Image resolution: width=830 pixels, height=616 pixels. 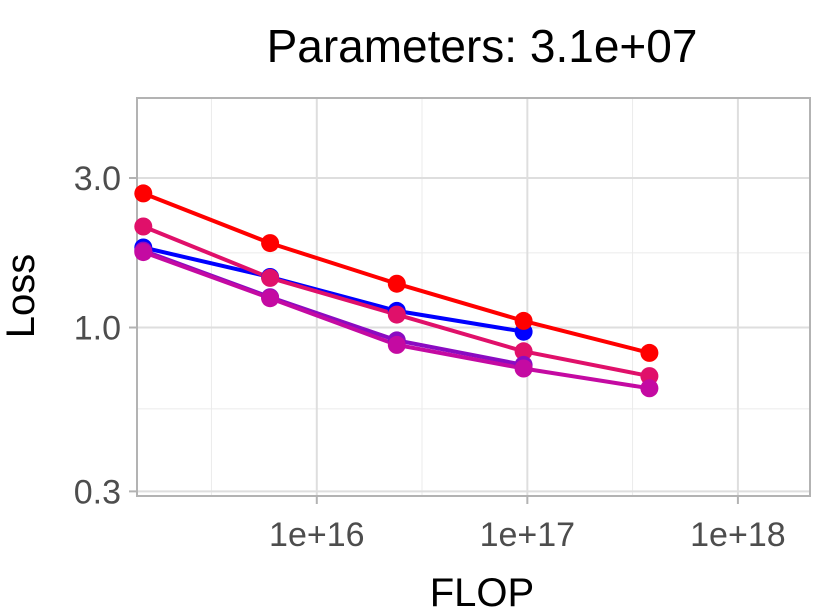 What do you see at coordinates (482, 593) in the screenshot?
I see `x-axis-title: FLOP` at bounding box center [482, 593].